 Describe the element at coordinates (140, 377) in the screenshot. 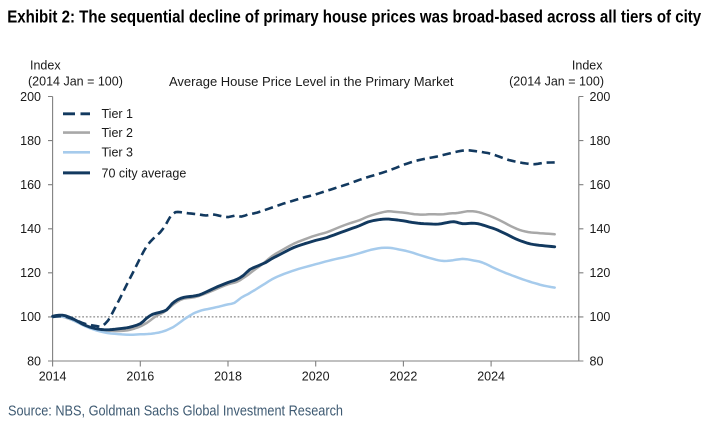

I see `svg-text: 2016` at that location.